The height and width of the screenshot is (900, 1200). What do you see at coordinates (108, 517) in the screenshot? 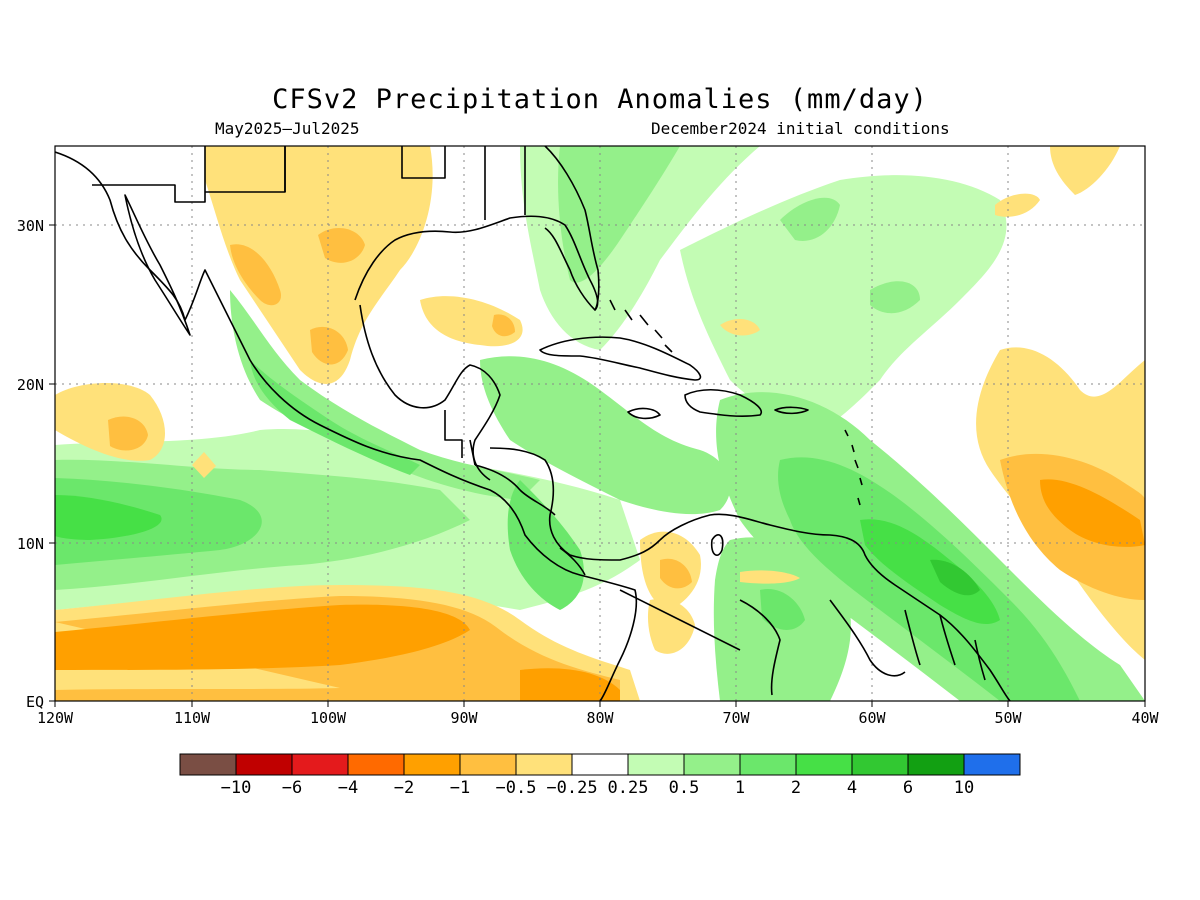
I see `pacific-itcz-wet-max` at bounding box center [108, 517].